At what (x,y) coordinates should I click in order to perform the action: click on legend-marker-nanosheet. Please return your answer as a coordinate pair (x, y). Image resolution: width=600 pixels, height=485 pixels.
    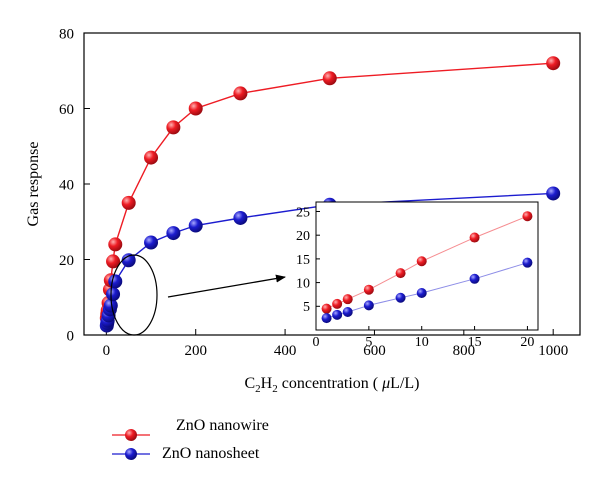
    Looking at the image, I should click on (131, 454).